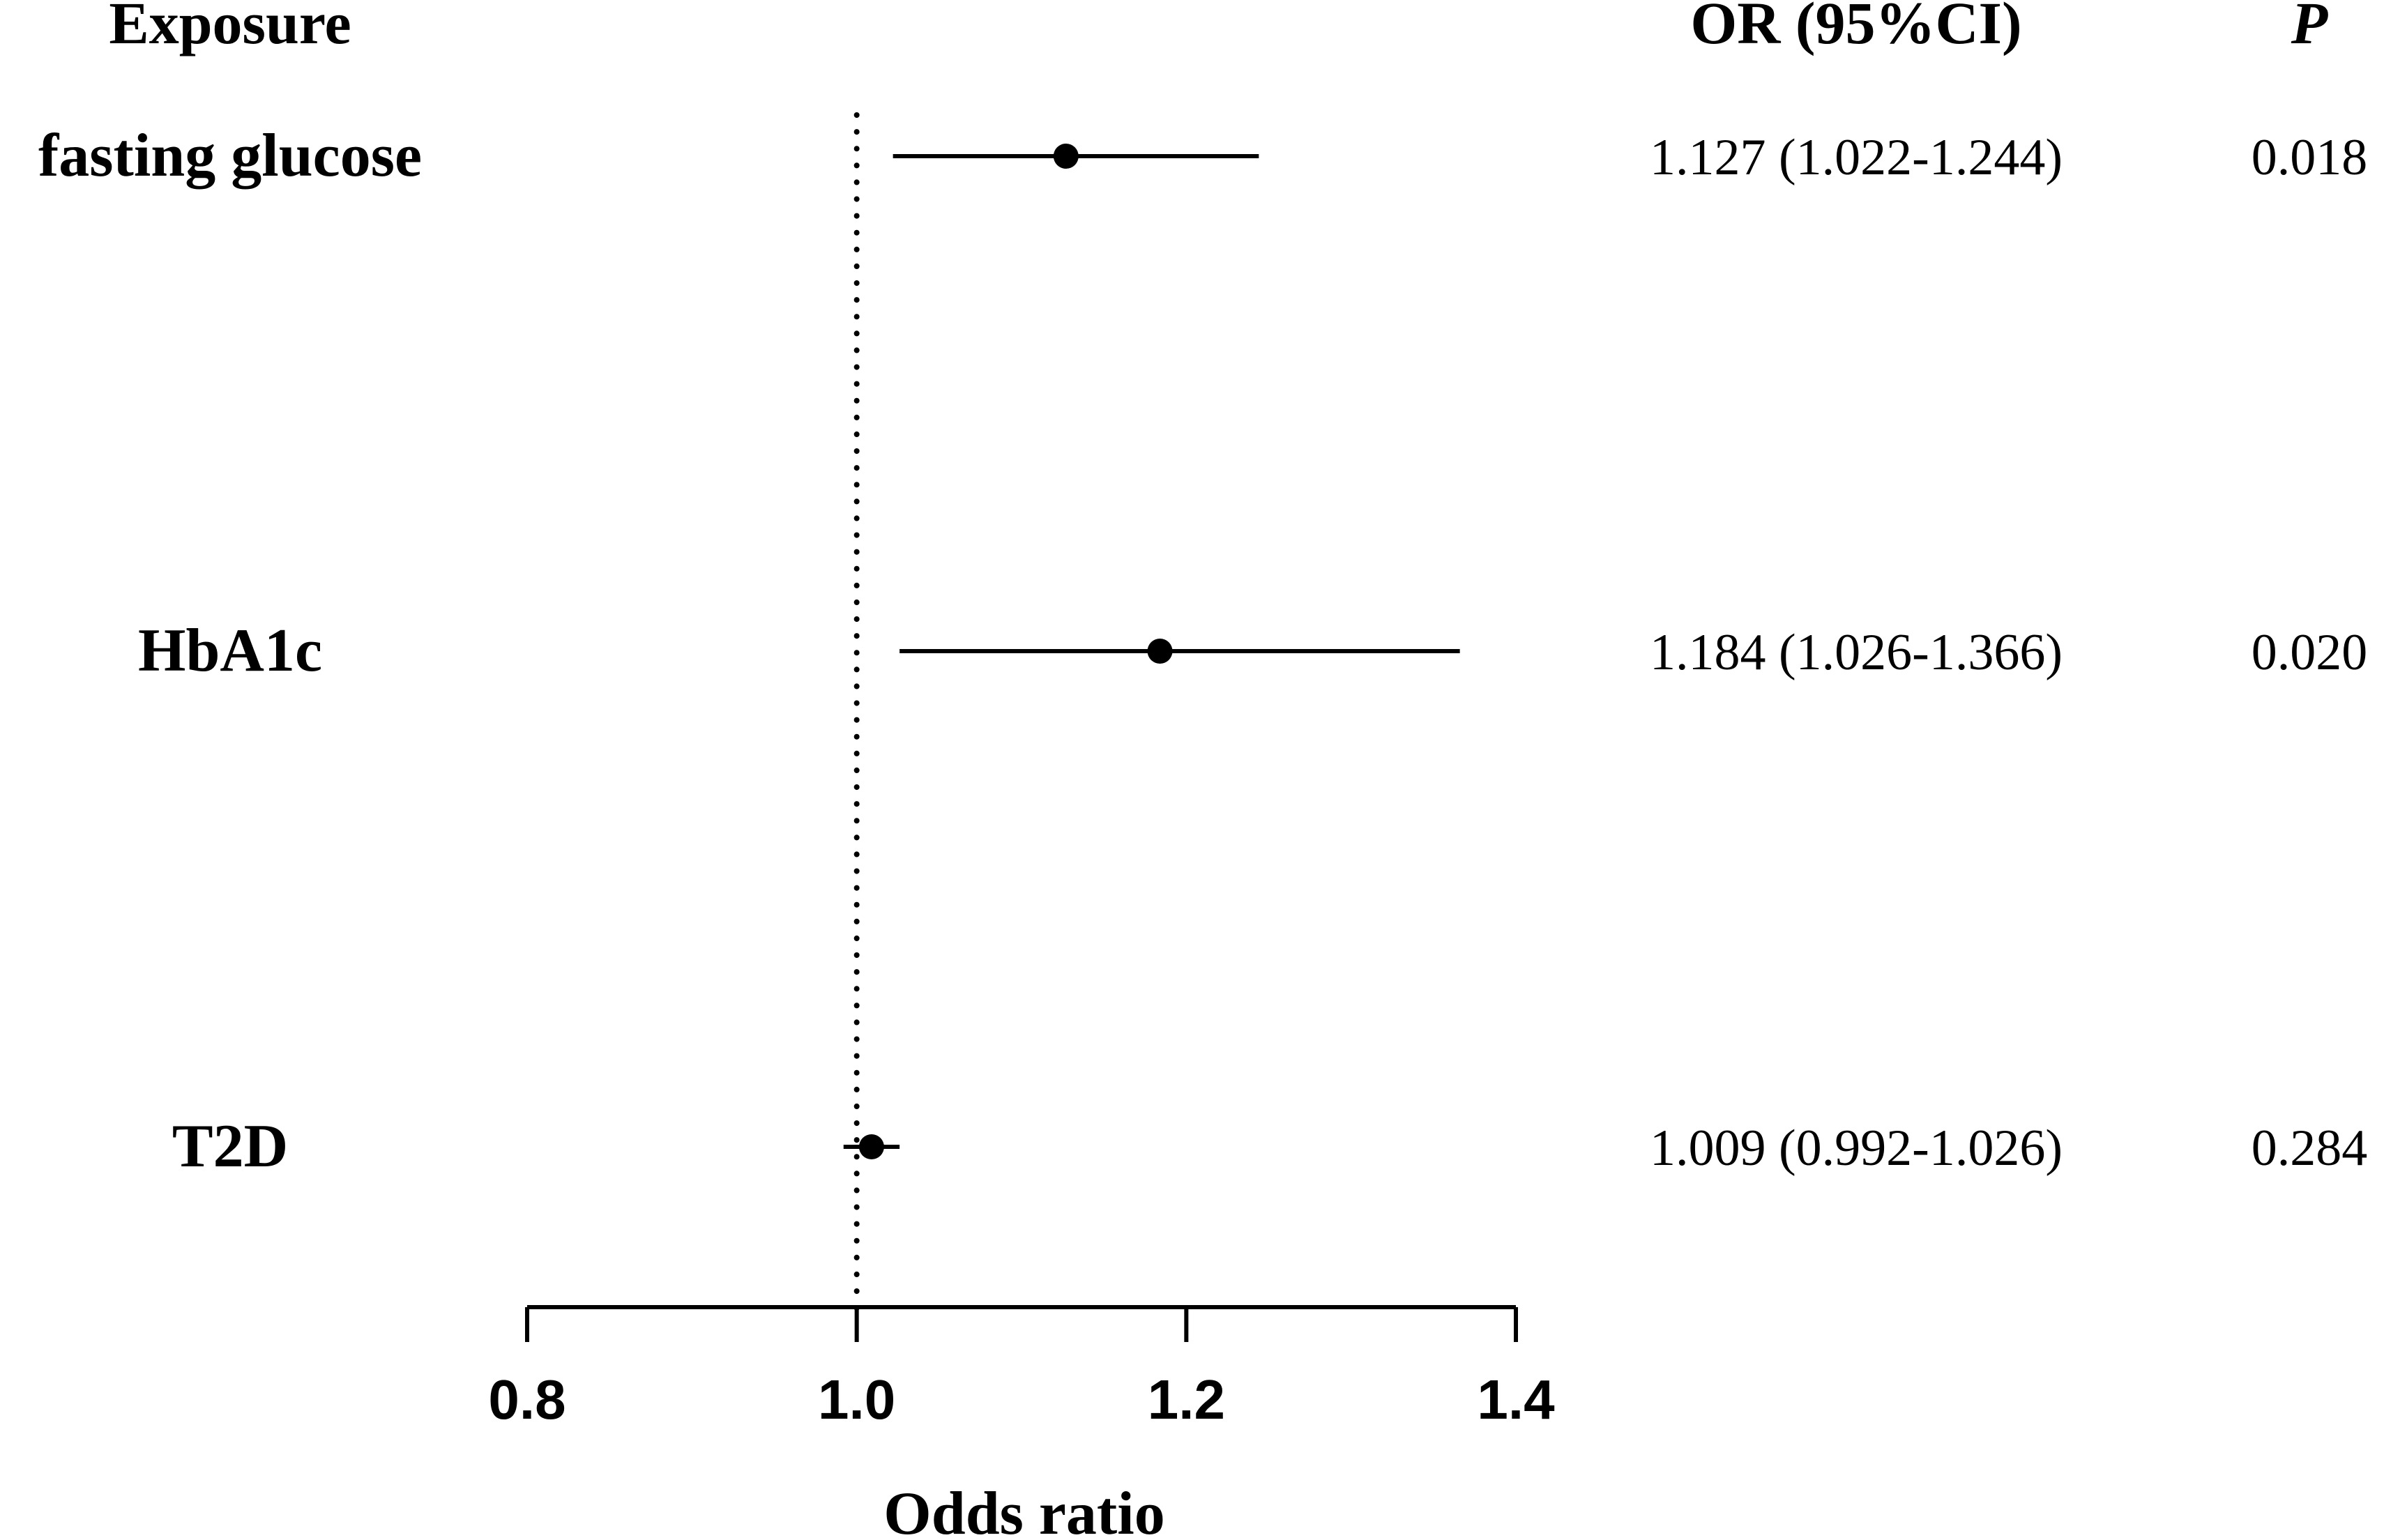  I want to click on x-tick-label: 1.0, so click(857, 1400).